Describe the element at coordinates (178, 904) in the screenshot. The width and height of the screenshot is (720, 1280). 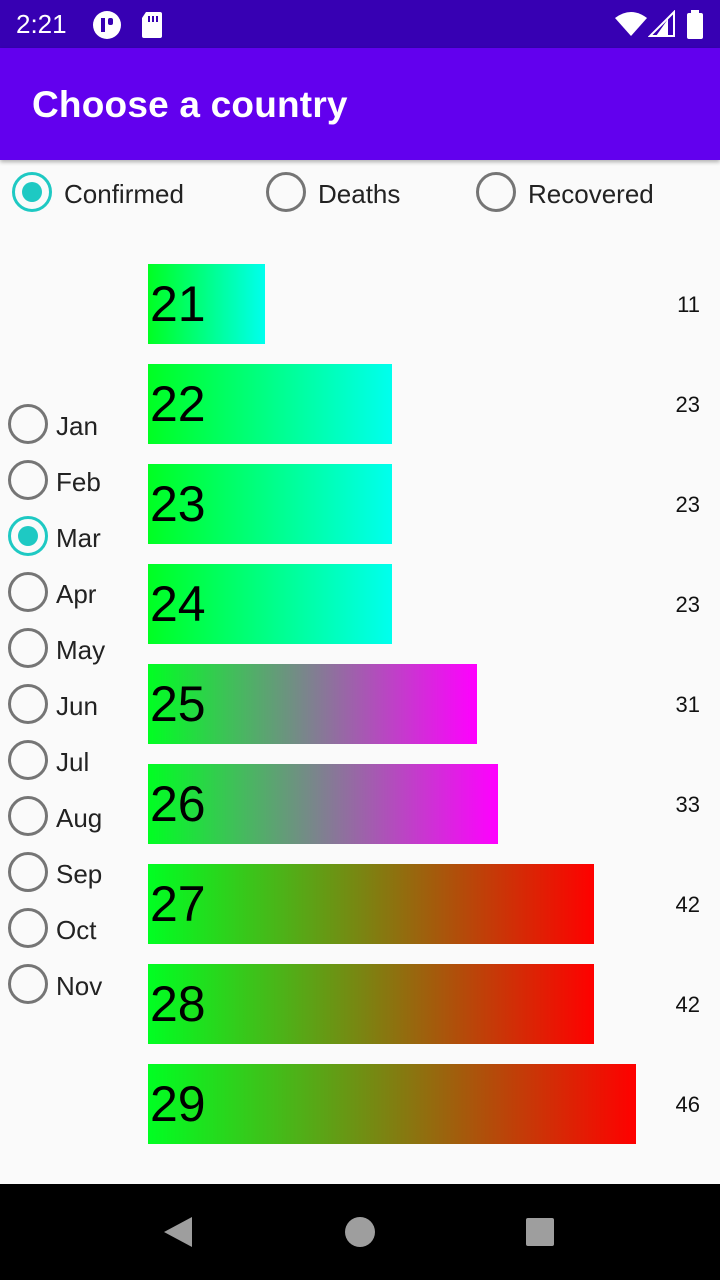
I see `day-bar-label: 27` at that location.